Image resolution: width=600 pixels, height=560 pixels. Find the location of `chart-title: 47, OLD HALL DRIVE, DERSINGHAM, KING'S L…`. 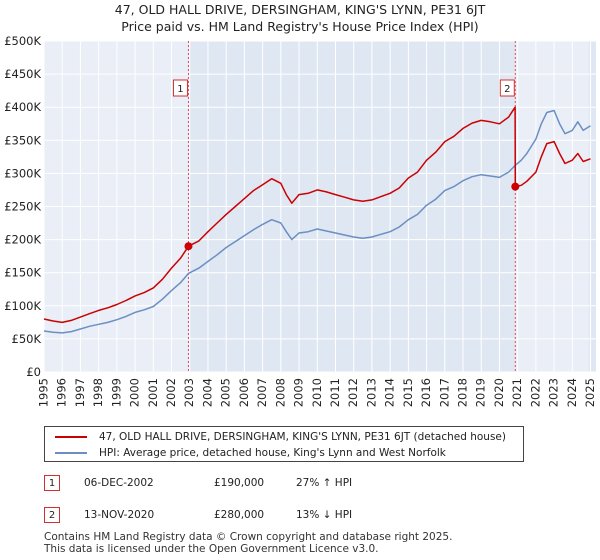

chart-title: 47, OLD HALL DRIVE, DERSINGHAM, KING'S L… is located at coordinates (300, 9).